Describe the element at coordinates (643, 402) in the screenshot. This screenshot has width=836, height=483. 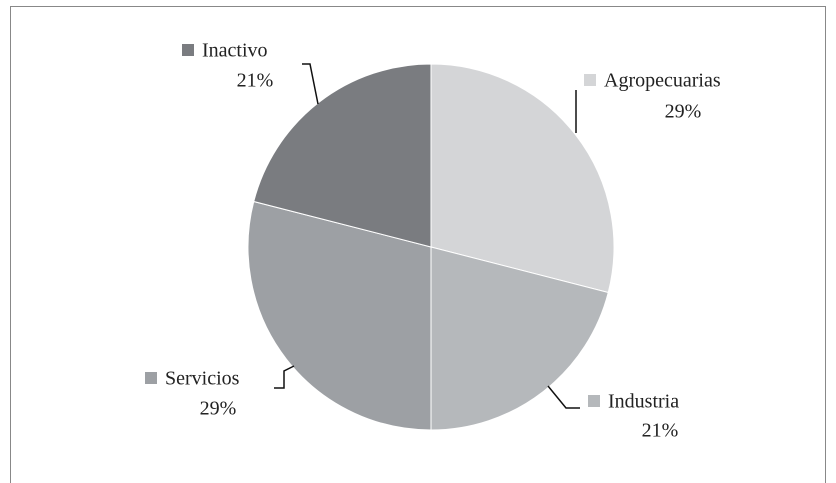
I see `category-label: Industria` at that location.